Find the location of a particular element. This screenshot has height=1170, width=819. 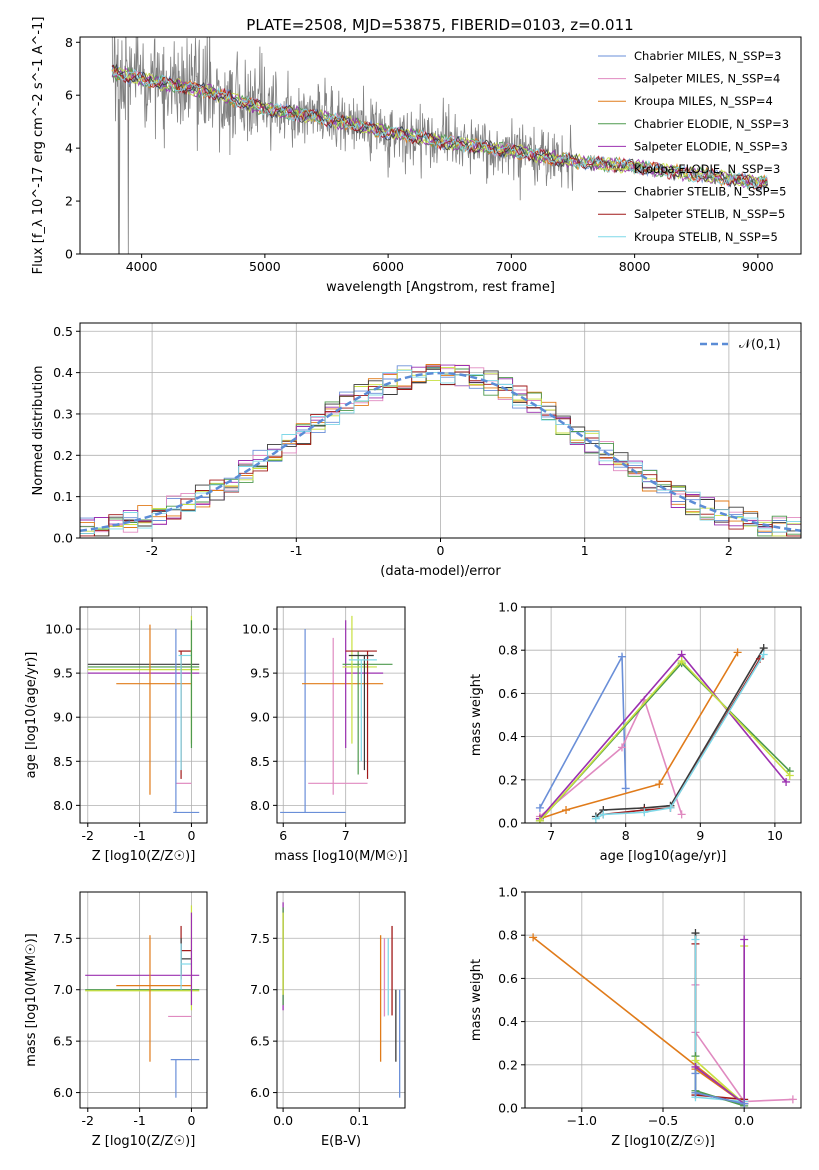

x-axis-label: E(B-V) is located at coordinates (341, 1141).